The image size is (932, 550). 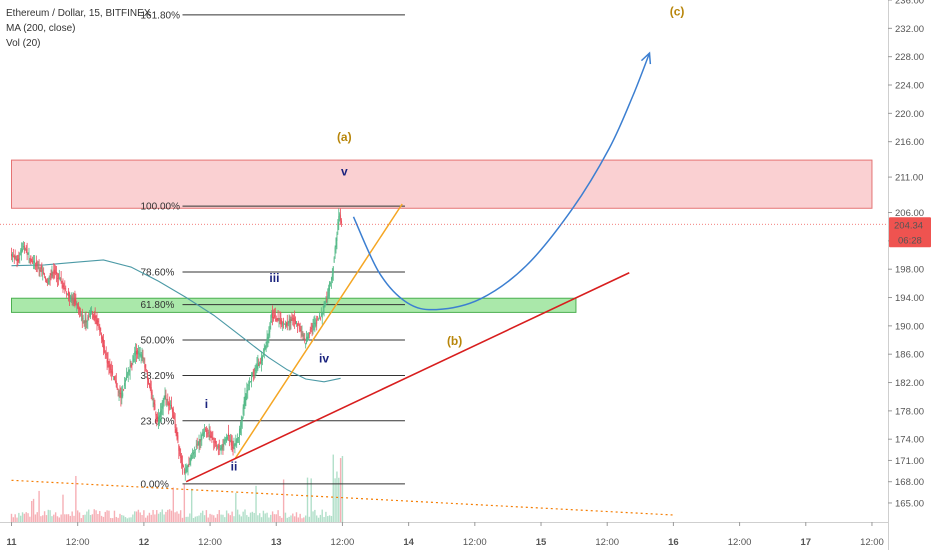 I want to click on fib-level-label: 161.80%, so click(x=160, y=15).